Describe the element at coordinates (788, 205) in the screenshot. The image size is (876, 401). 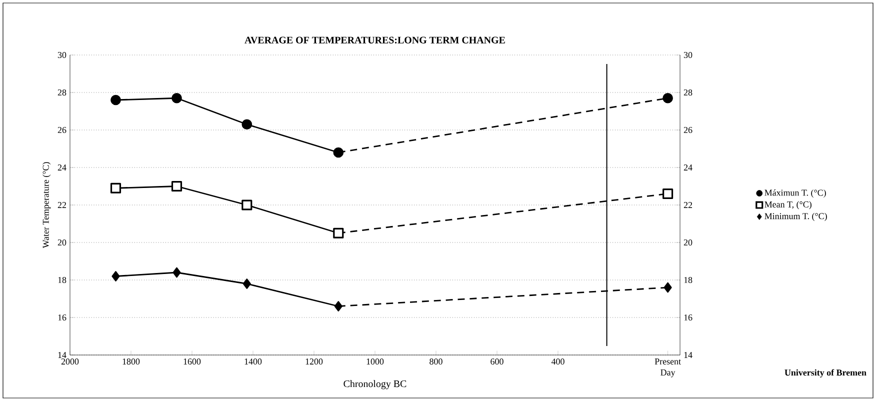
I see `legend-label: Mean T, (°C)` at that location.